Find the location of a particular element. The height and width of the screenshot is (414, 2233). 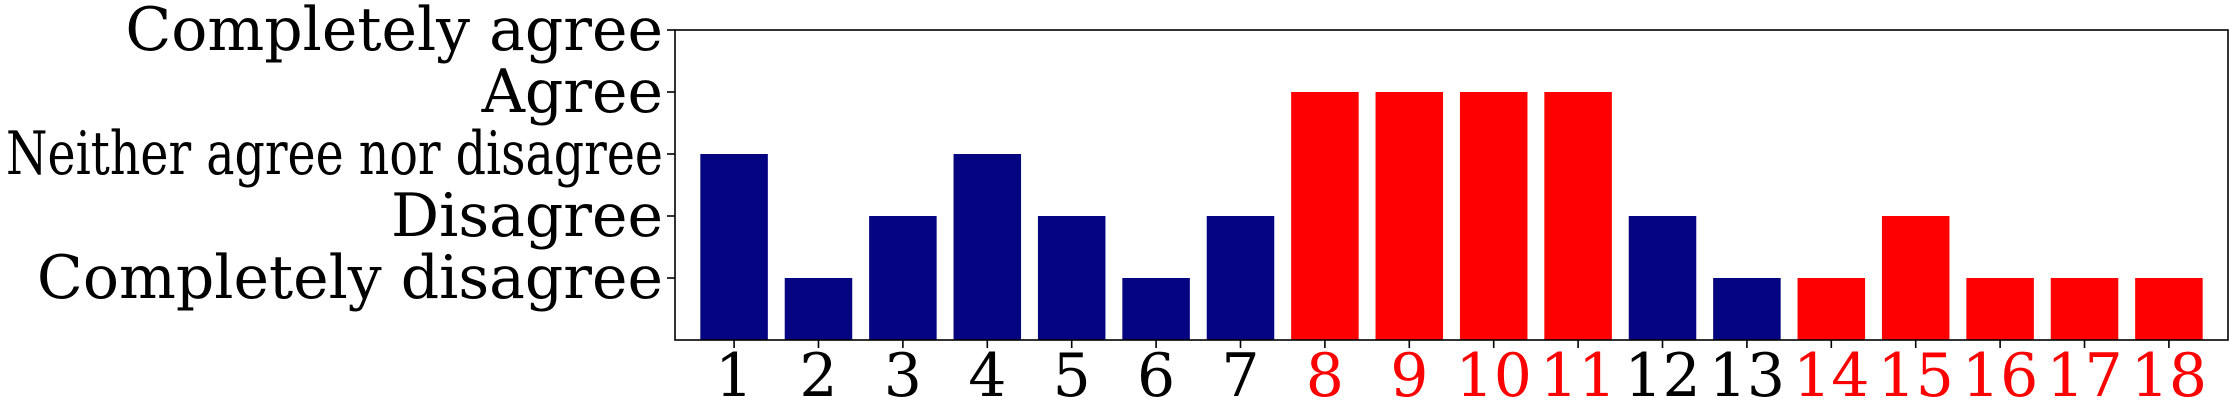

x-tick-label: 6 is located at coordinates (1156, 376).